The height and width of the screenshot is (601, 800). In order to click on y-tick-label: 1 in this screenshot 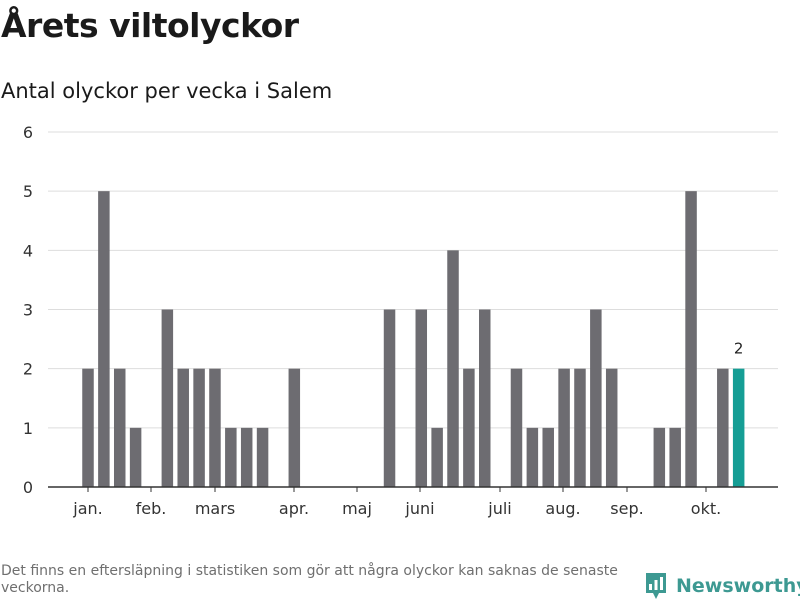, I will do `click(28, 428)`.